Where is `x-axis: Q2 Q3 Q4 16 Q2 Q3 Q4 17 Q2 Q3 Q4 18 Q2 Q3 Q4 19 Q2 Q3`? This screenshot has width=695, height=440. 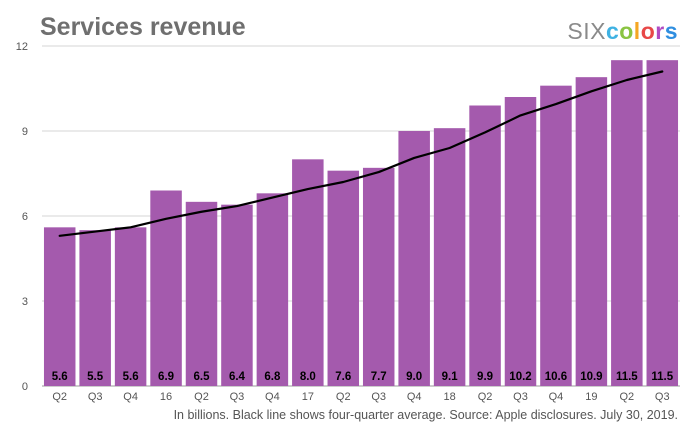 x-axis: Q2 Q3 Q4 16 Q2 Q3 Q4 17 Q2 Q3 Q4 18 Q2 Q3 Q4 19 Q2 Q3 is located at coordinates (360, 397).